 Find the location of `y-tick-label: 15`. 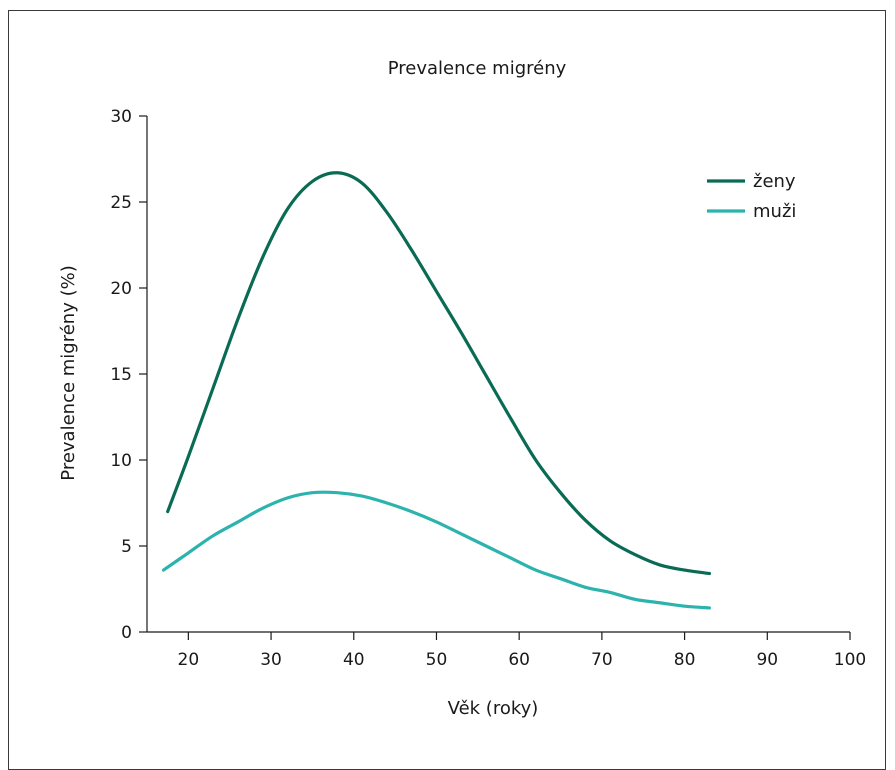

y-tick-label: 15 is located at coordinates (121, 375).